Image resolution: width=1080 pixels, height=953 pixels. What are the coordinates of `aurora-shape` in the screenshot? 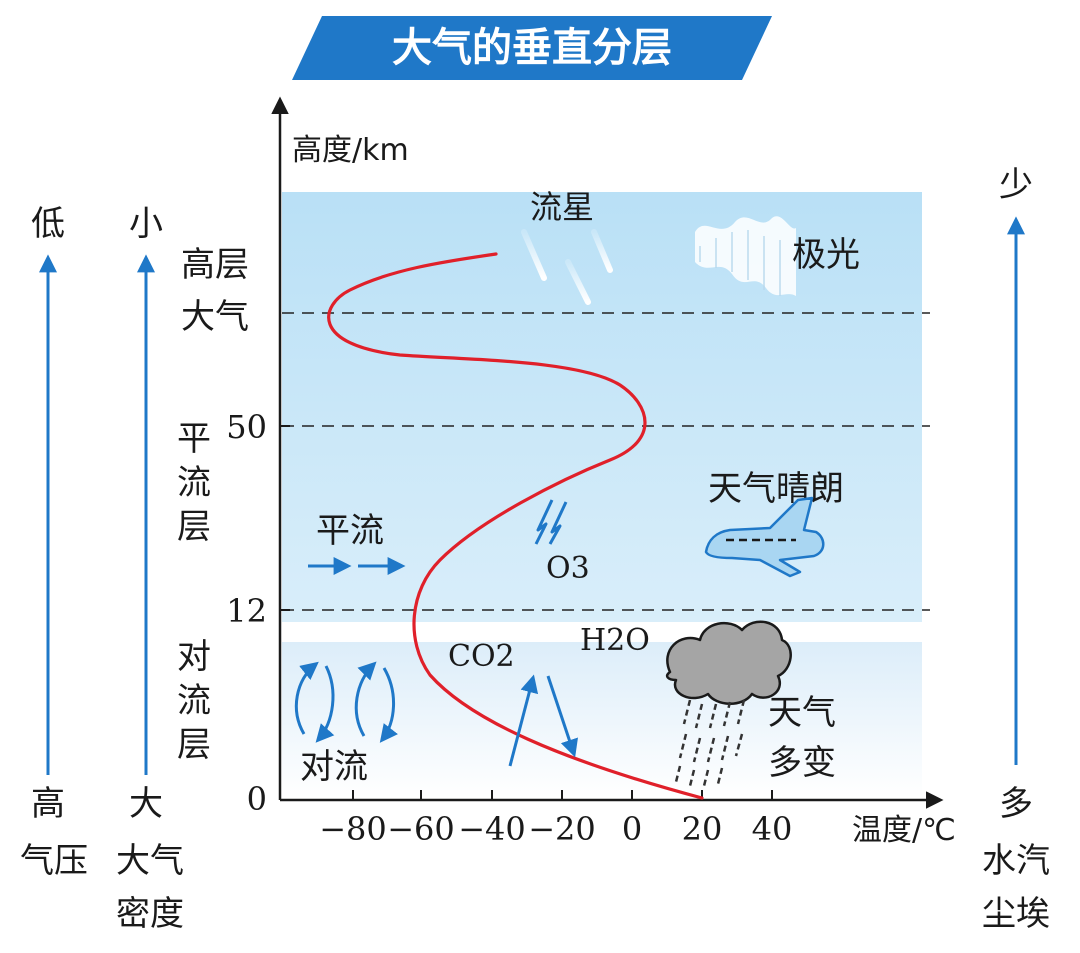 It's located at (745, 256).